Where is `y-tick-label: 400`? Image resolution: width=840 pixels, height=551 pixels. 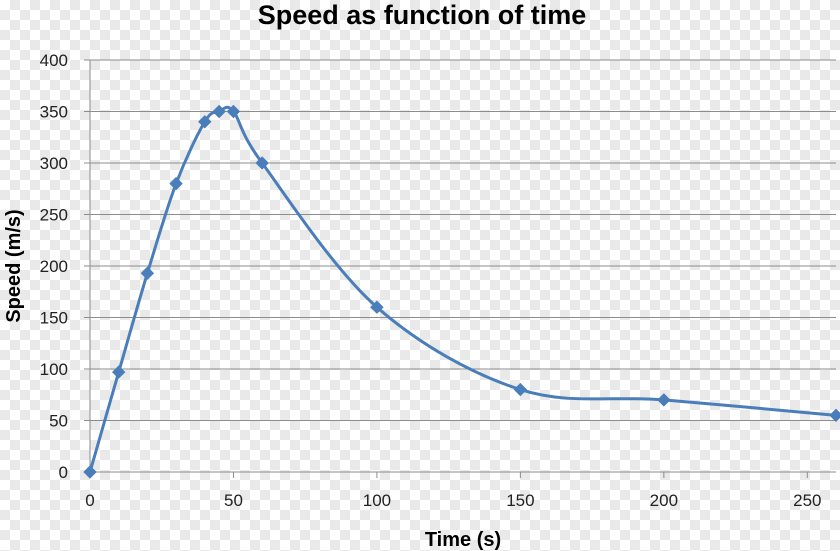
y-tick-label: 400 is located at coordinates (54, 60).